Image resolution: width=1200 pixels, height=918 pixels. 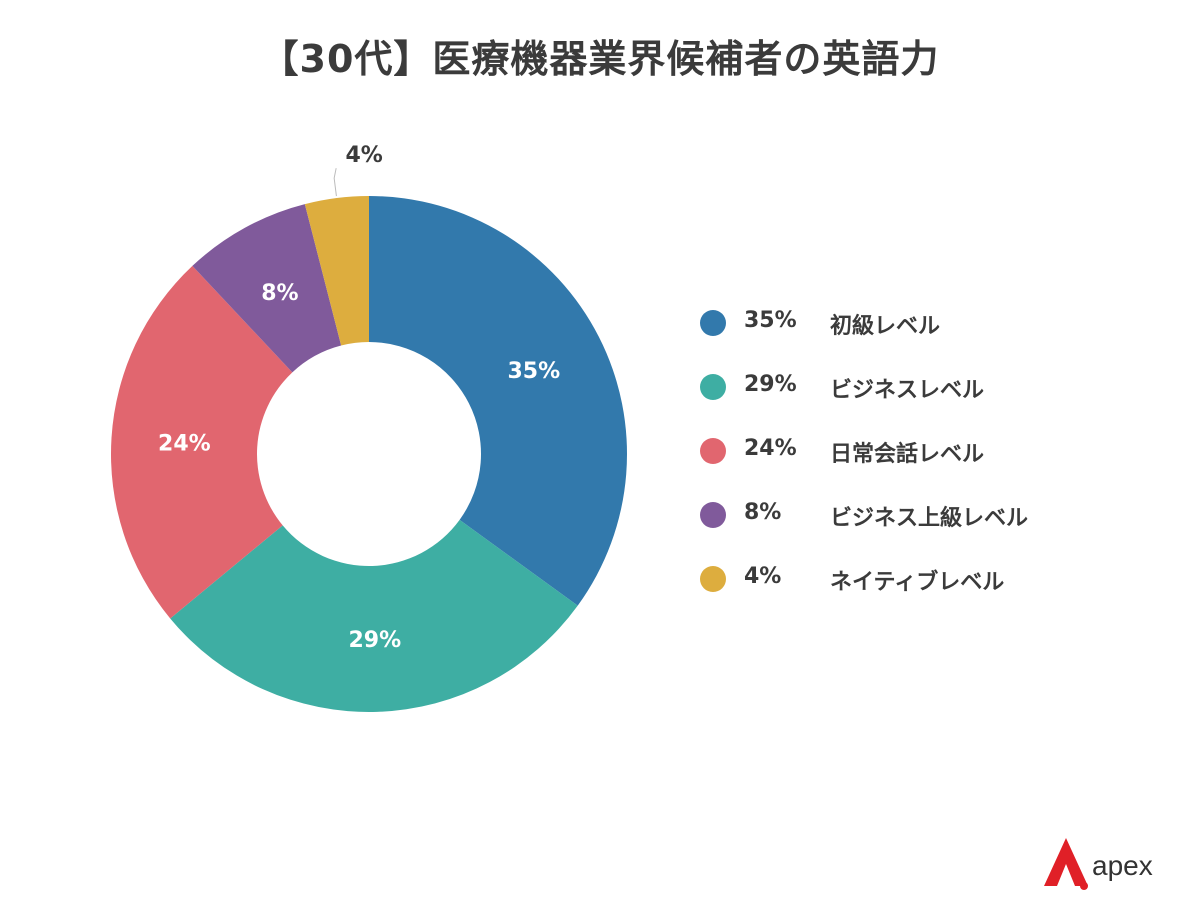 I want to click on legend-item-4: 8% ビジネス上級レベル, so click(x=880, y=516).